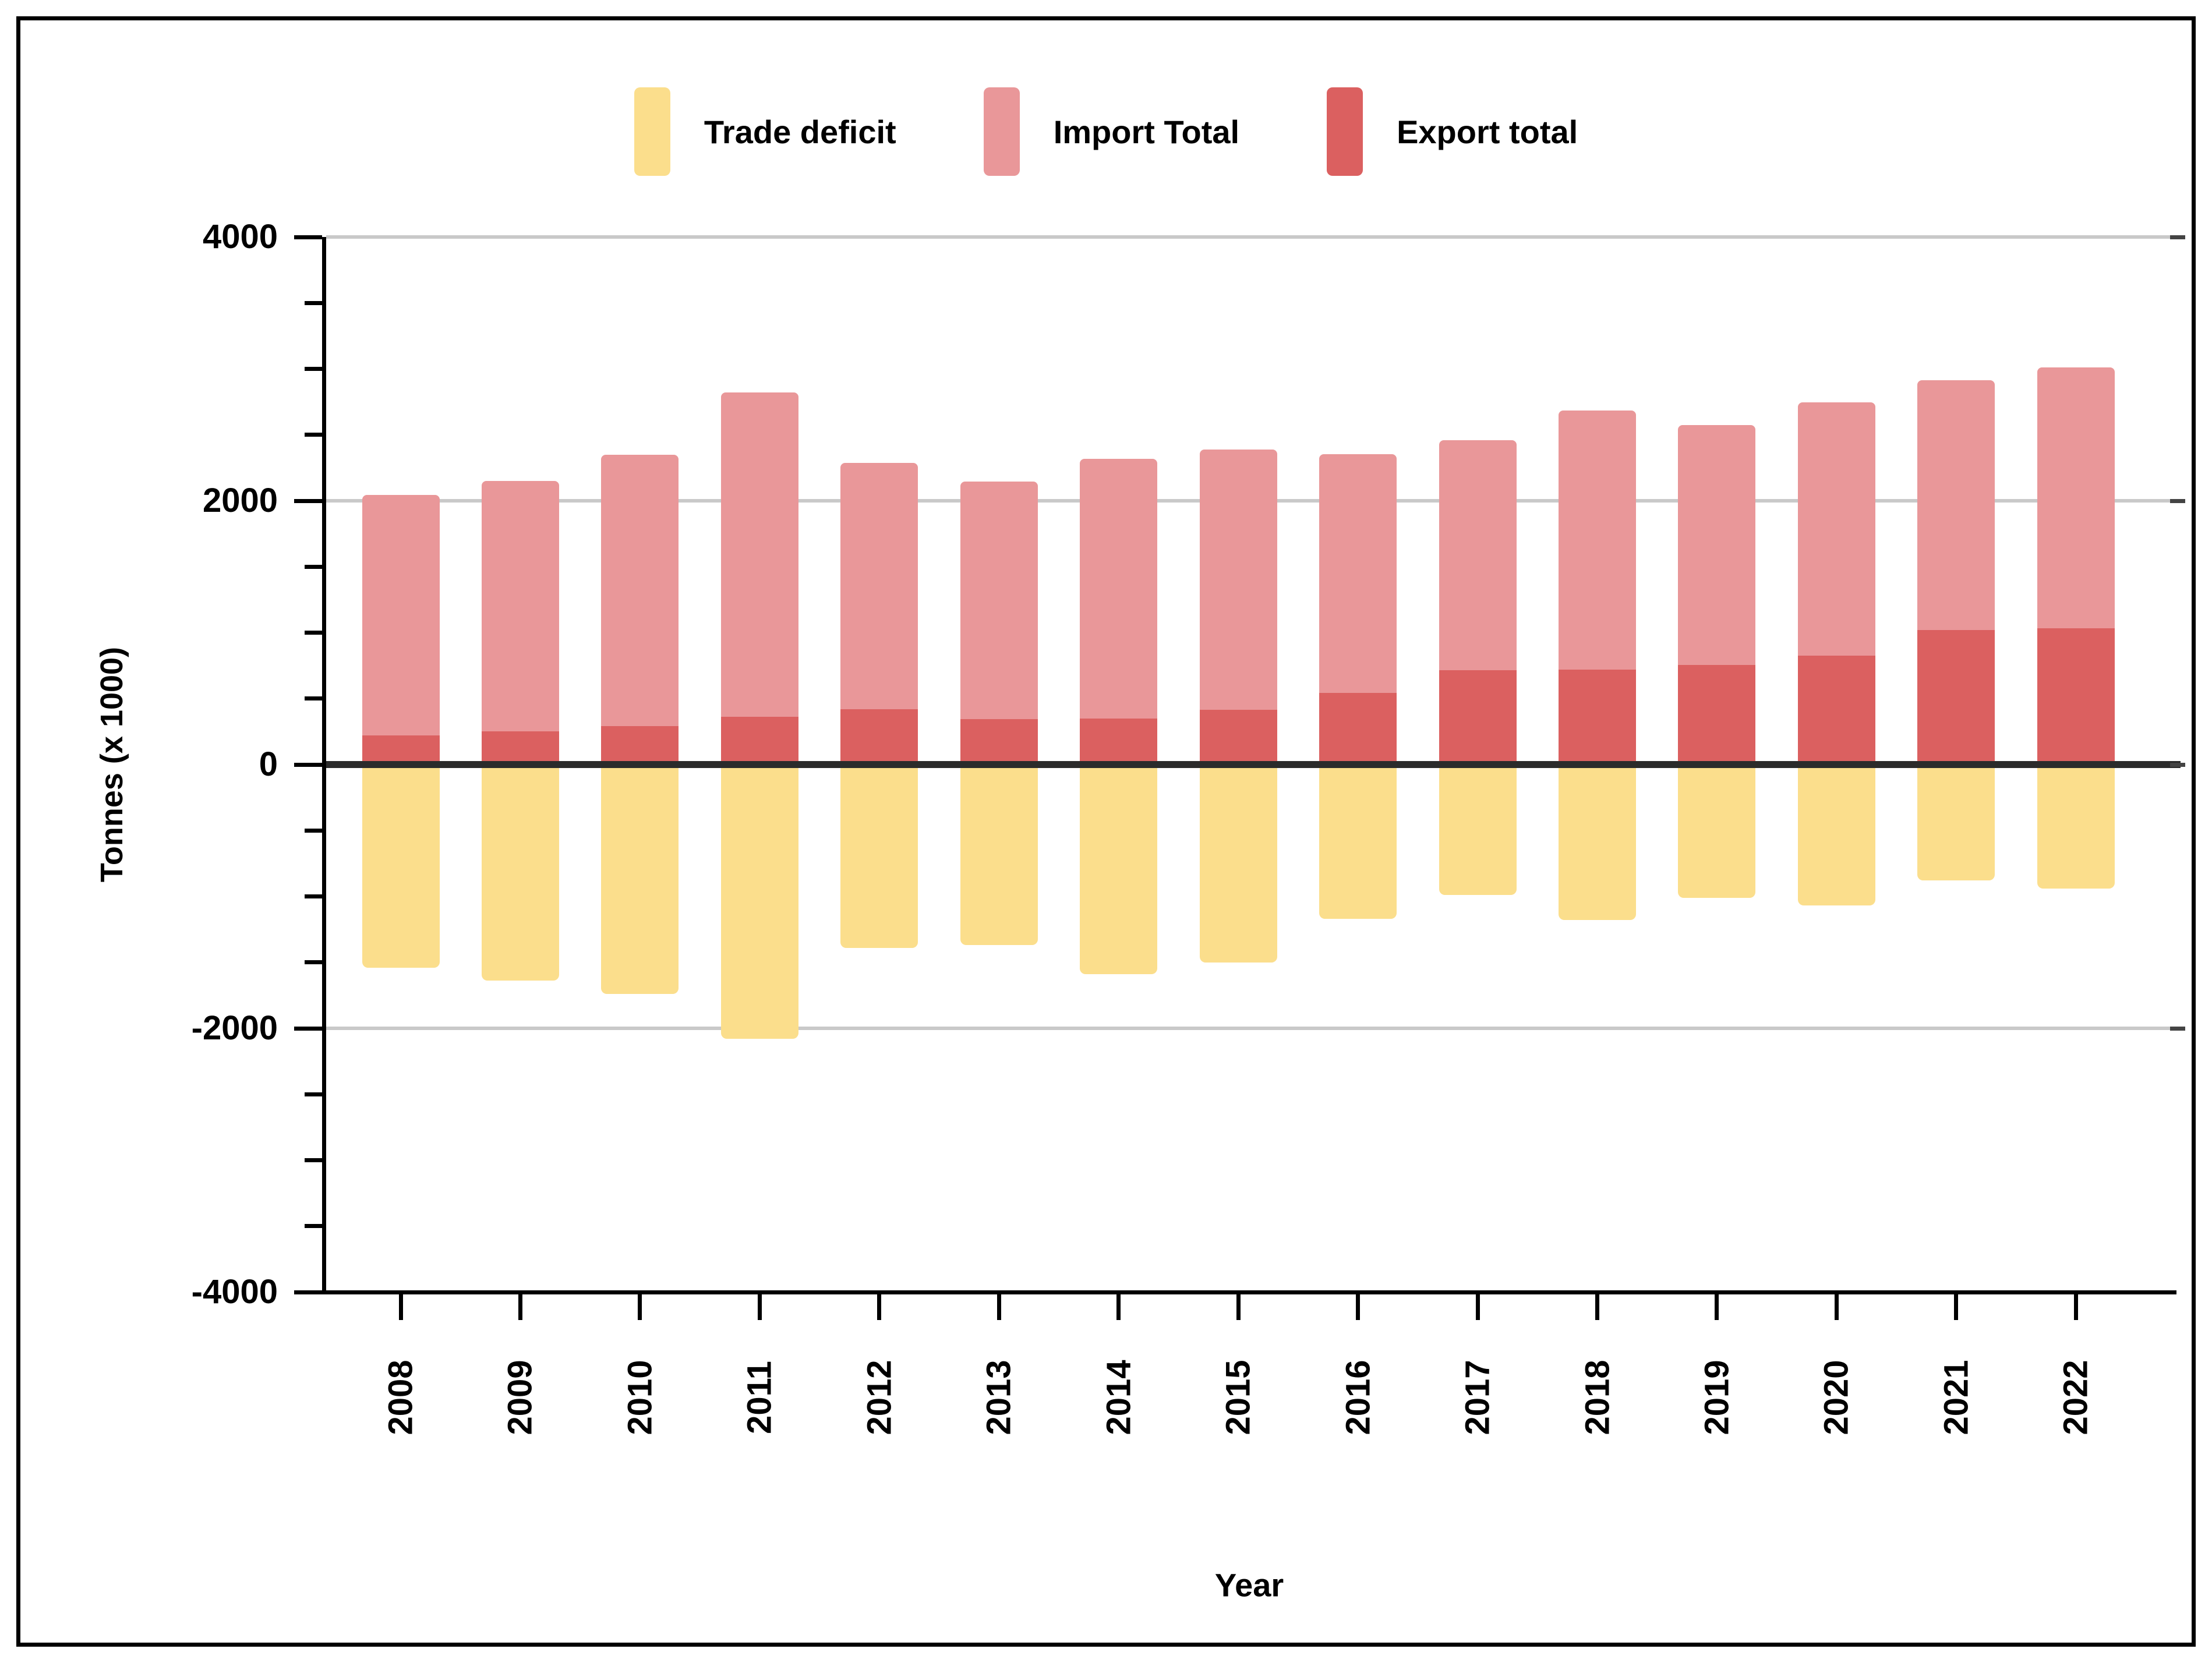 This screenshot has height=1663, width=2212. What do you see at coordinates (2076, 1397) in the screenshot?
I see `x-tick-label-2022: 2022` at bounding box center [2076, 1397].